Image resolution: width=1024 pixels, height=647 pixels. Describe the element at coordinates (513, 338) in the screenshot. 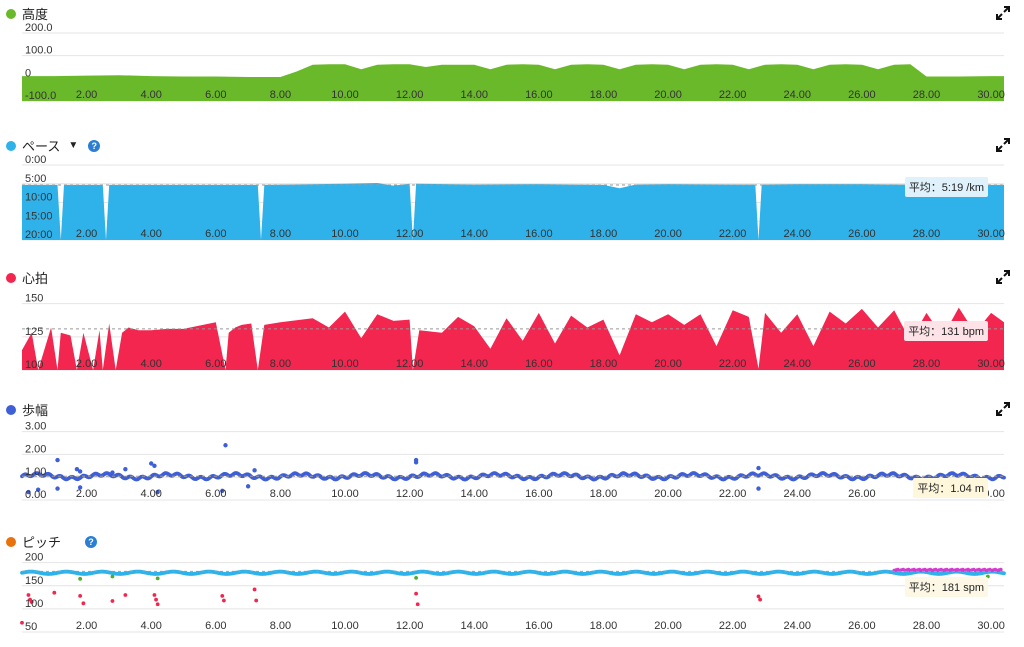

I see `hr-area-series` at that location.